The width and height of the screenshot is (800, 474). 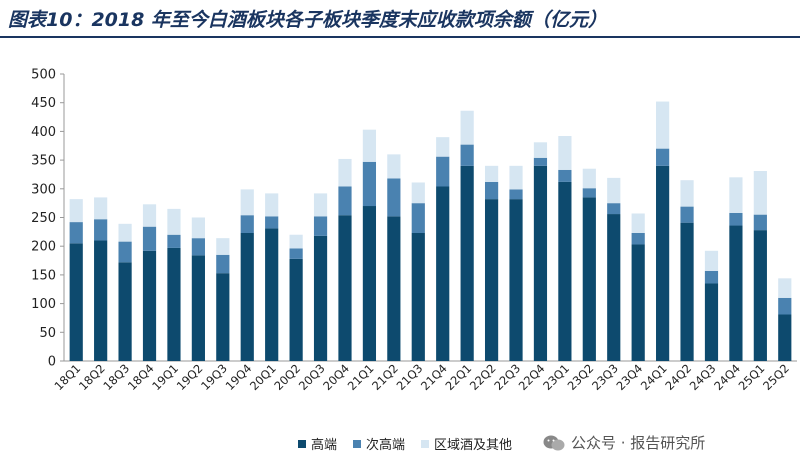 What do you see at coordinates (663, 125) in the screenshot?
I see `bar-segment-other-24Q1` at bounding box center [663, 125].